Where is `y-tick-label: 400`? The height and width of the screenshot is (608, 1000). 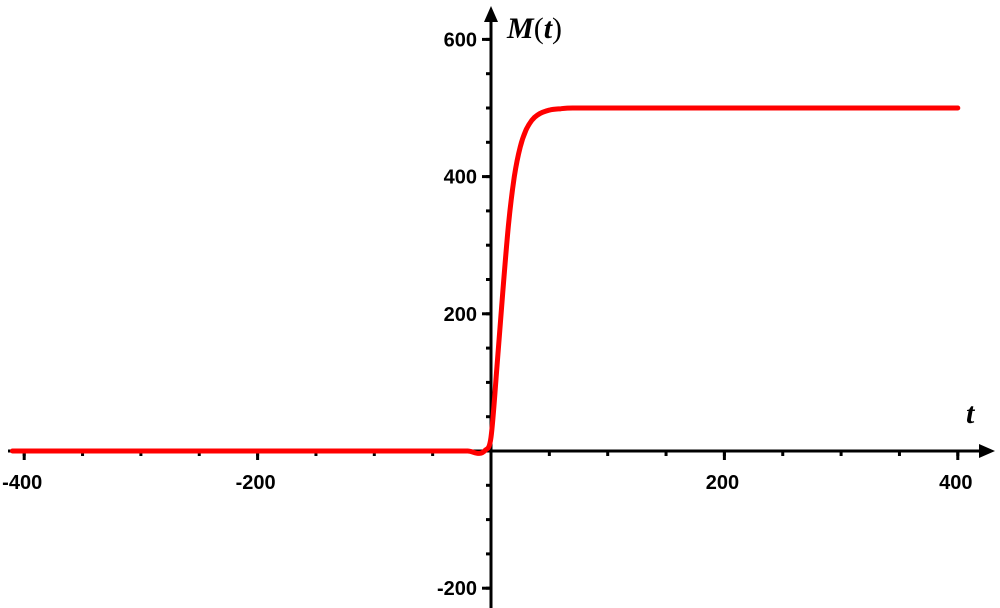
y-tick-label: 400 is located at coordinates (460, 178).